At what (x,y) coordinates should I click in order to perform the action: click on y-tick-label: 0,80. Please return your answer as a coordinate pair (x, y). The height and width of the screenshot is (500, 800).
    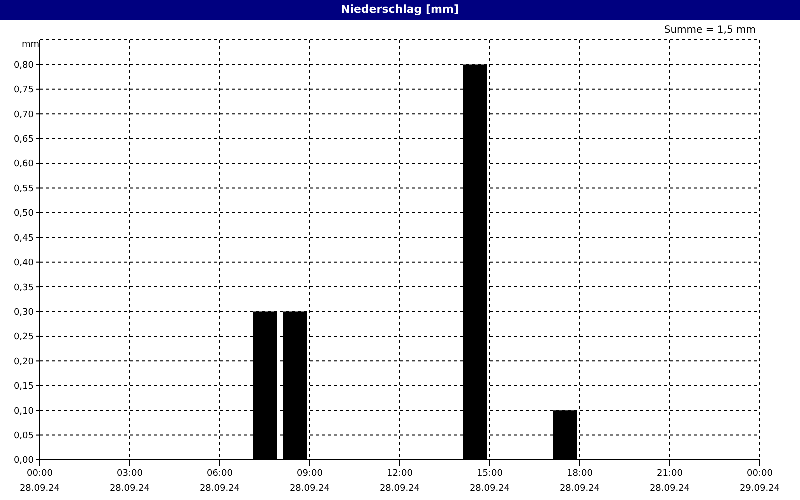
    Looking at the image, I should click on (24, 65).